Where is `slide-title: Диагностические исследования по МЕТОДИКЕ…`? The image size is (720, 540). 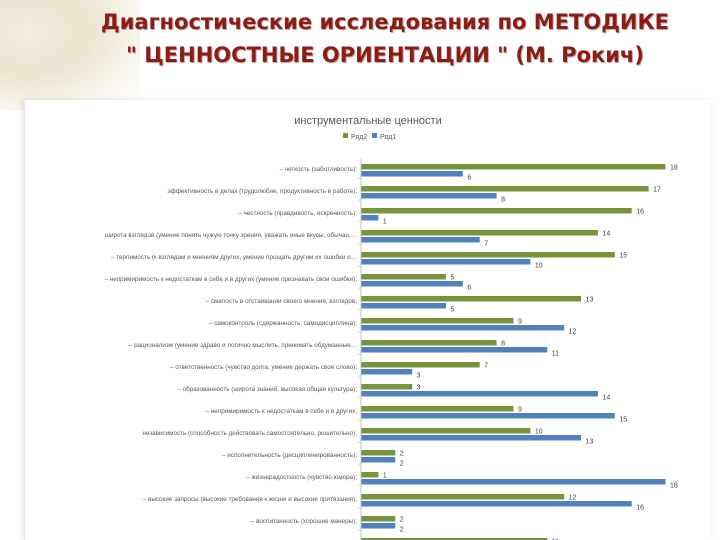 slide-title: Диагностические исследования по МЕТОДИКЕ… is located at coordinates (385, 39).